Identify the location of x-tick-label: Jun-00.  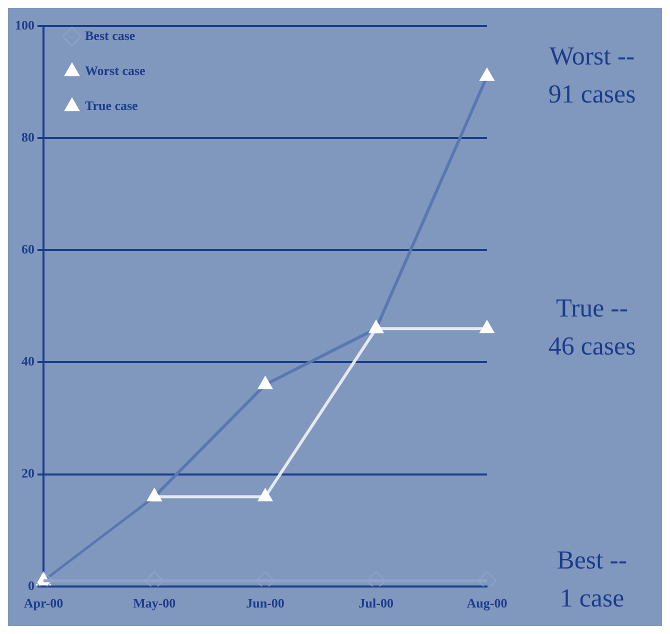
(265, 603).